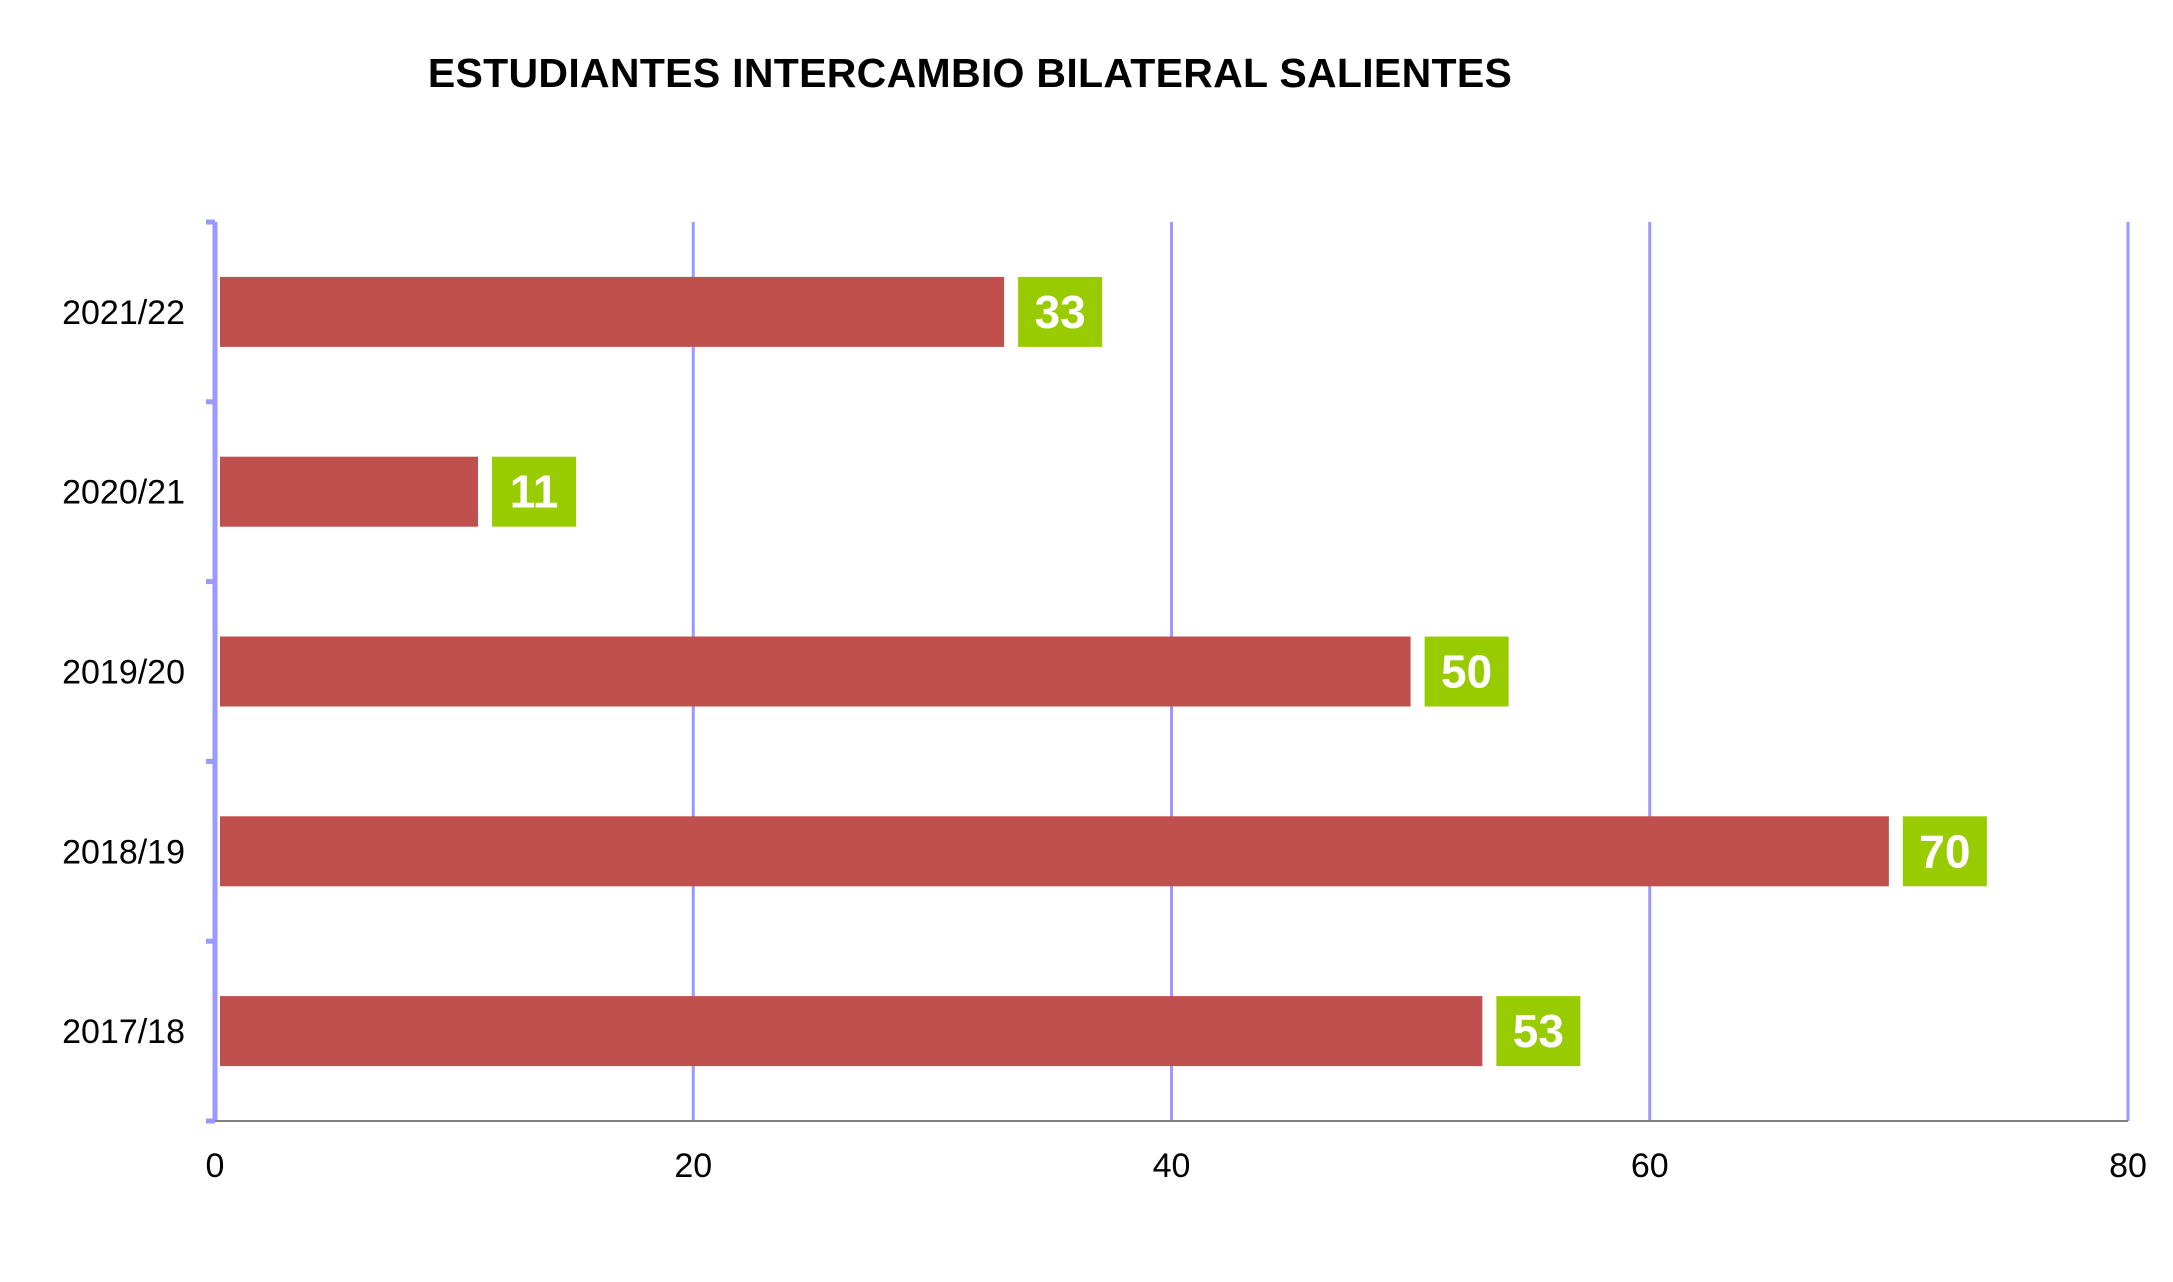  I want to click on x-tick-label-60: 60, so click(1650, 1166).